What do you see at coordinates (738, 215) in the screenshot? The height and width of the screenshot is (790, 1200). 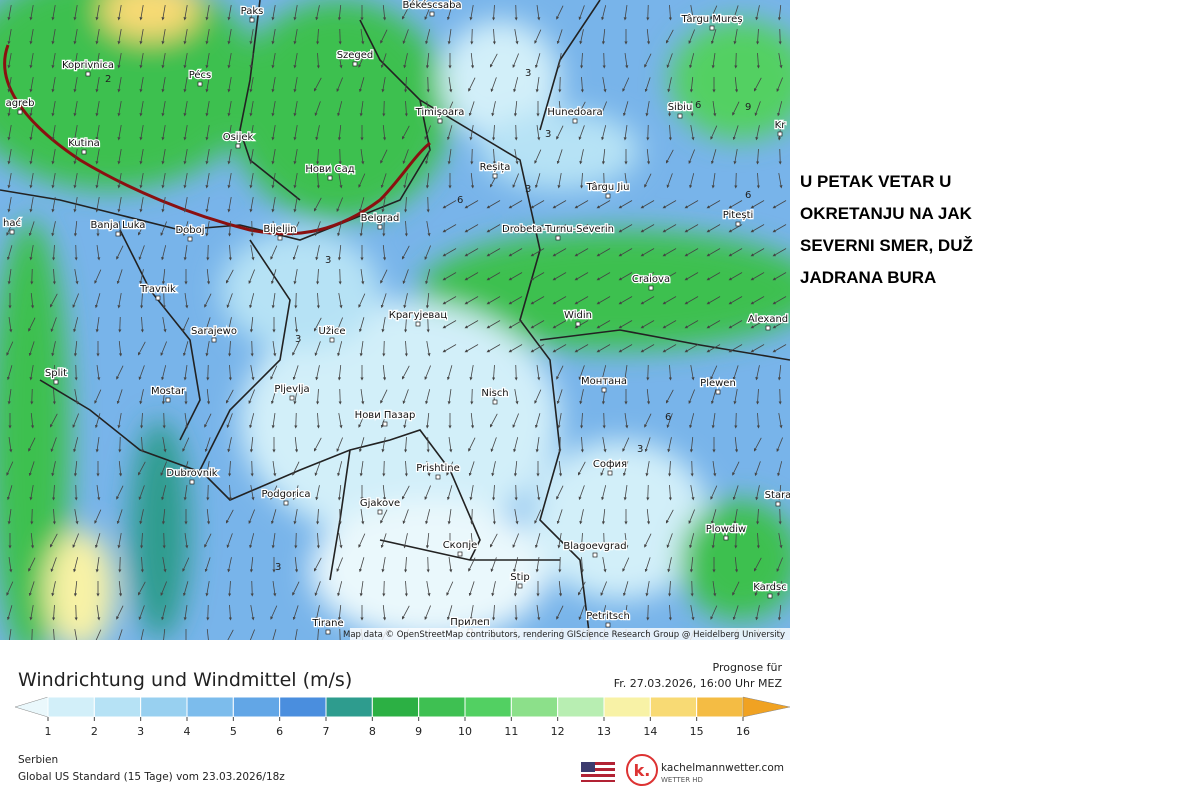 I see `city-label: Pitești` at bounding box center [738, 215].